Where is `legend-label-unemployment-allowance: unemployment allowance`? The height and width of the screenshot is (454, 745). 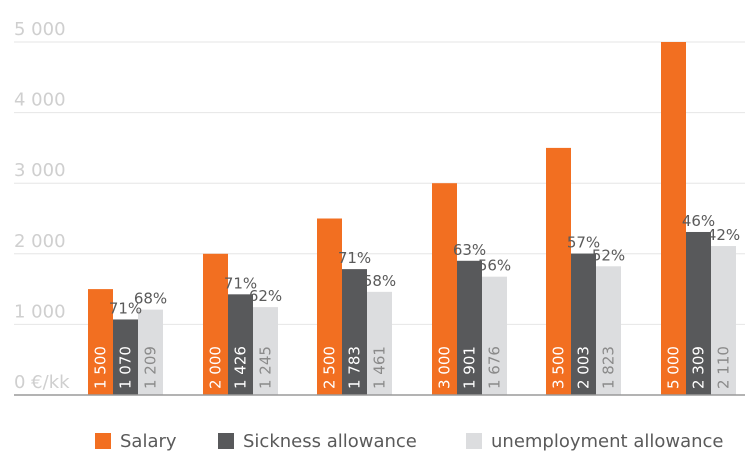
legend-label-unemployment-allowance: unemployment allowance is located at coordinates (607, 441).